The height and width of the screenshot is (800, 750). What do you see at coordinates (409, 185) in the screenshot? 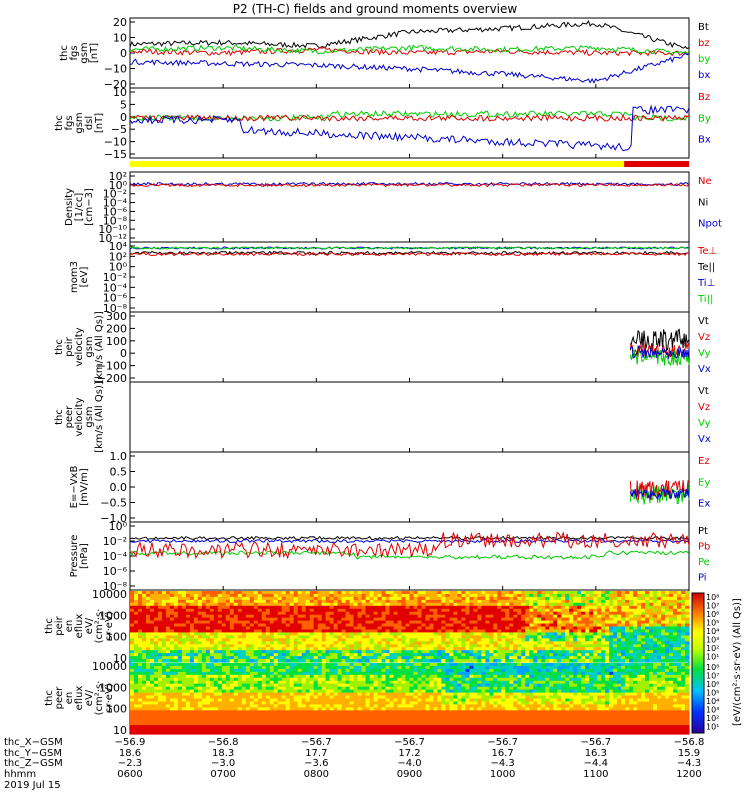
I see `trace-ne` at bounding box center [409, 185].